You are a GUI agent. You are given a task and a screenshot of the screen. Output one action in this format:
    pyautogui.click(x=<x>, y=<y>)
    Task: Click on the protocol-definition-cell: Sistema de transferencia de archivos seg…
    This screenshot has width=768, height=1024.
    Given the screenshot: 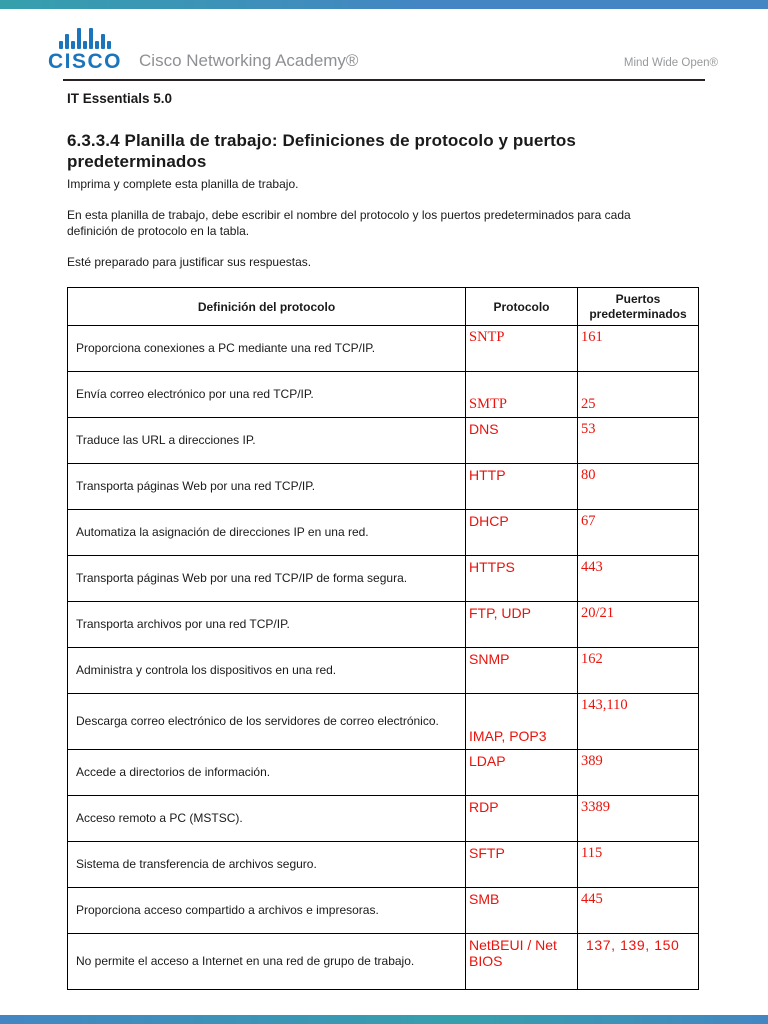 What is the action you would take?
    pyautogui.click(x=266, y=865)
    